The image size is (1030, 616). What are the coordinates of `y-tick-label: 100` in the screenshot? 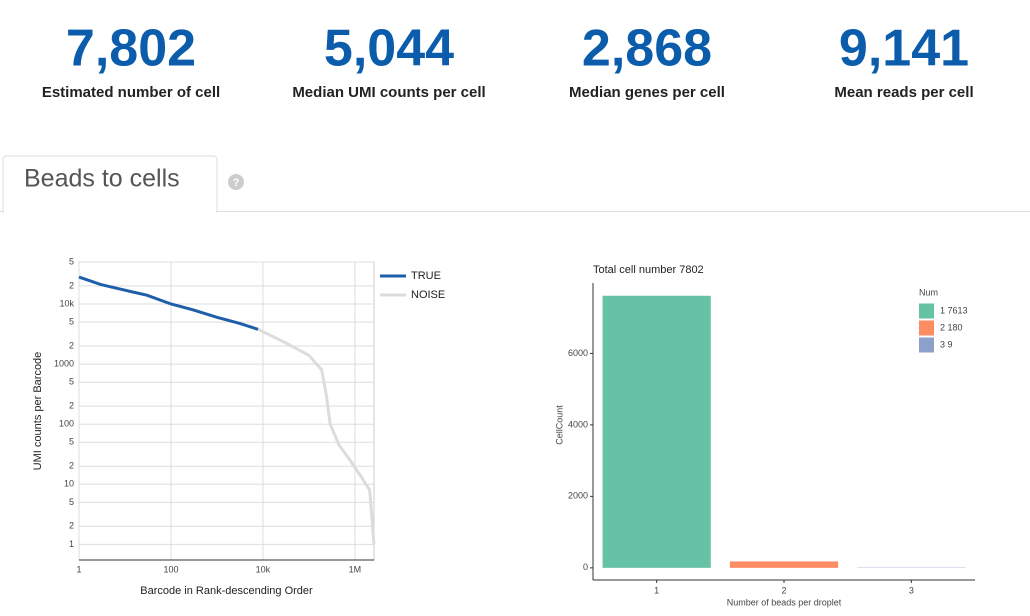 It's located at (66, 424).